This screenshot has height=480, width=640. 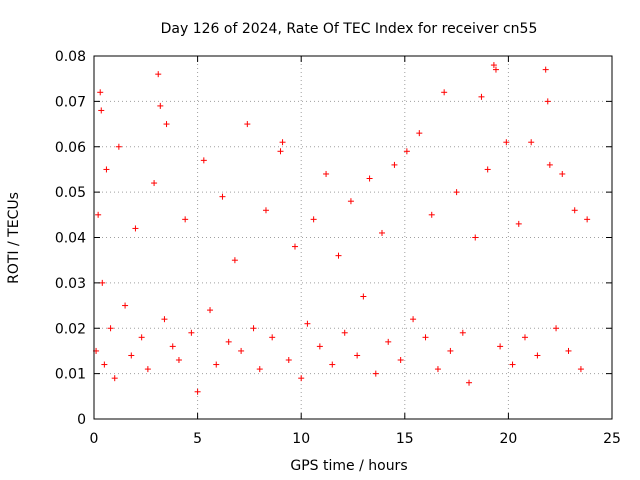 What do you see at coordinates (81, 420) in the screenshot?
I see `y-tick-label: 0` at bounding box center [81, 420].